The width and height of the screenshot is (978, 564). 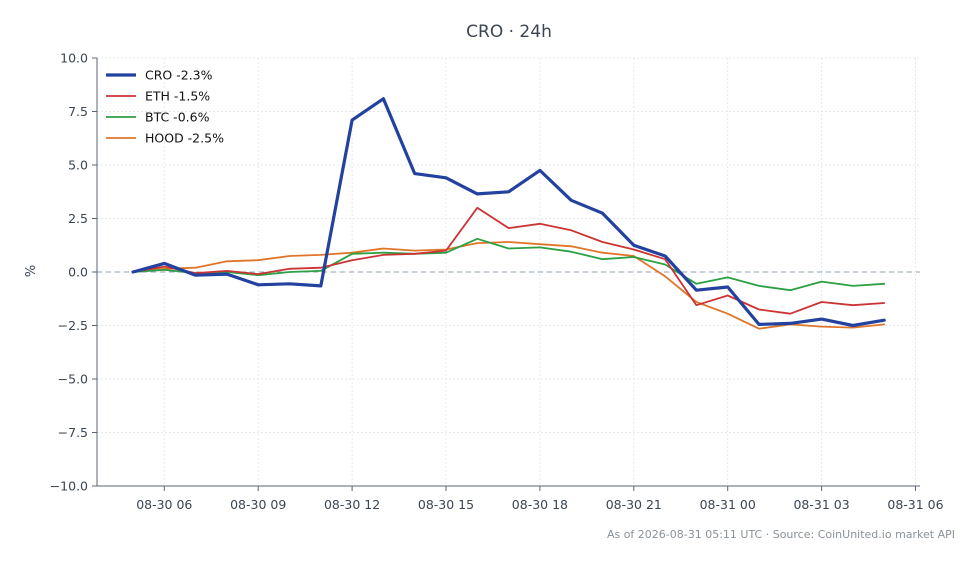 I want to click on x-tick-label: 08-30 21, so click(x=634, y=504).